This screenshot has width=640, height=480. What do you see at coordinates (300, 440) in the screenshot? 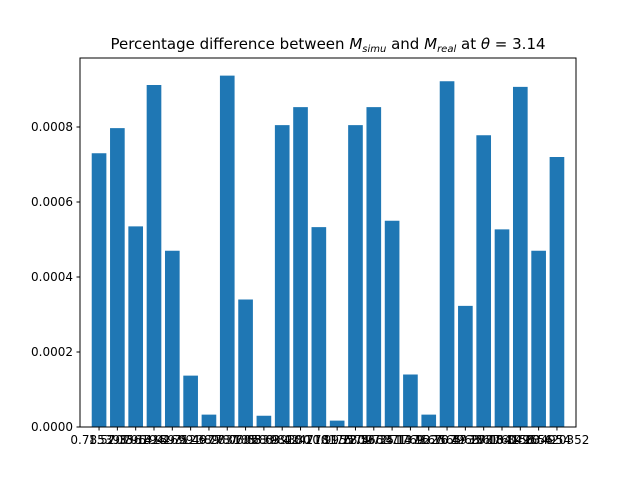
I see `x-tick-label: 9.424778` at bounding box center [300, 440].